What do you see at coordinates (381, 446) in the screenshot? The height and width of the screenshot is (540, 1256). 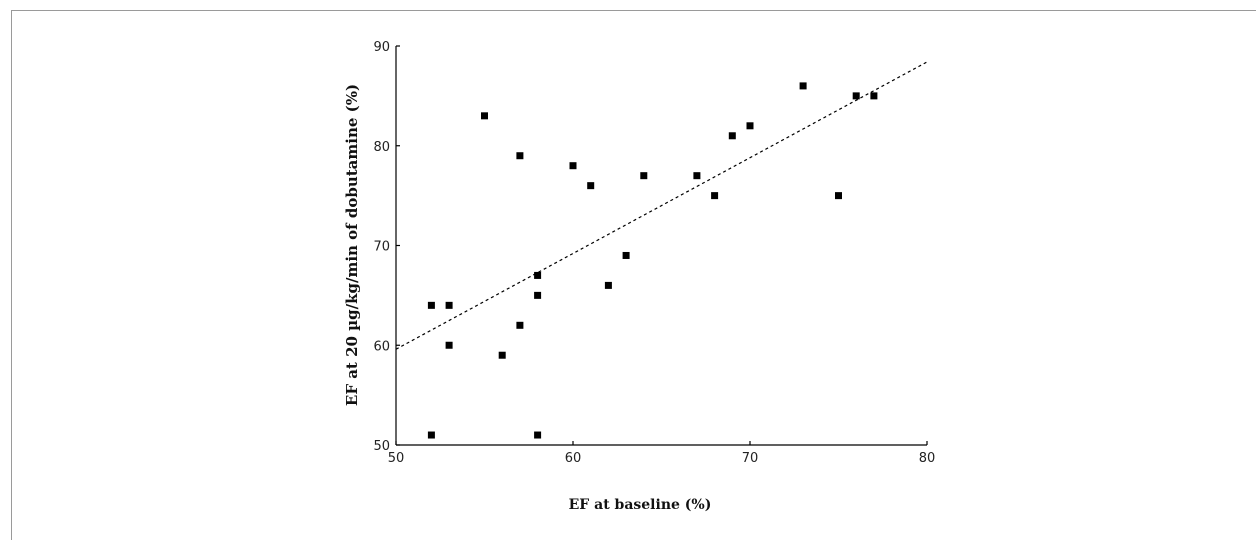 I see `y-tick-label: 50` at bounding box center [381, 446].